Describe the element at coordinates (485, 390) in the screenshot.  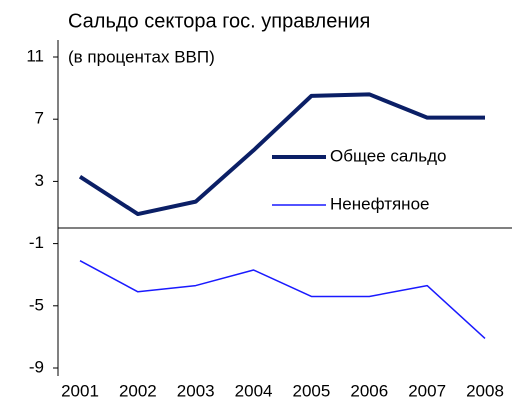
I see `x-tick-label: 2008` at that location.